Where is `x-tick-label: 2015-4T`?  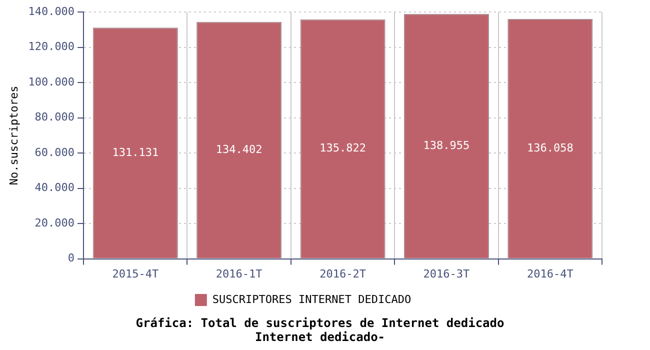 x-tick-label: 2015-4T is located at coordinates (135, 273).